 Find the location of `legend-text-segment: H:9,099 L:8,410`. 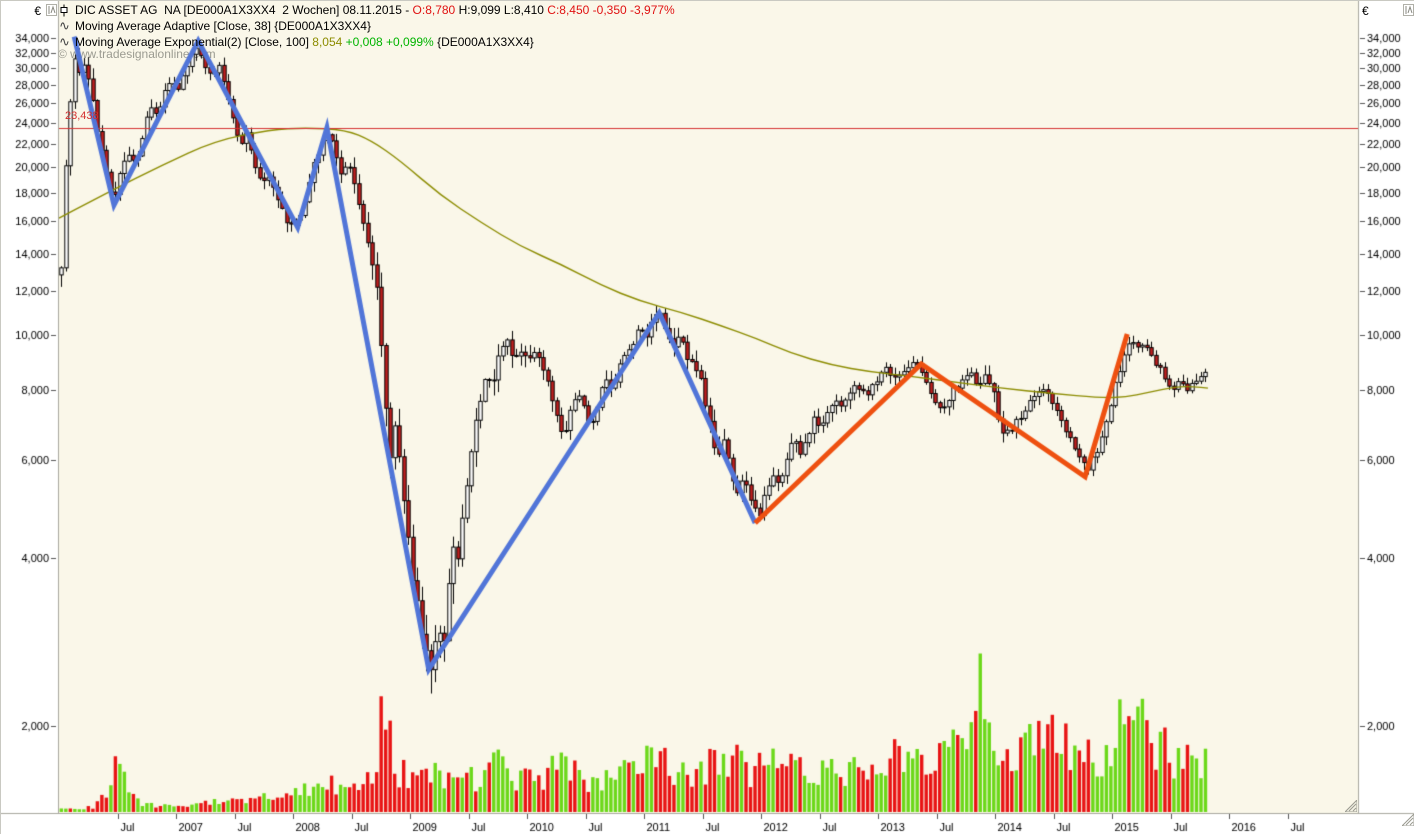

legend-text-segment: H:9,099 L:8,410 is located at coordinates (503, 10).